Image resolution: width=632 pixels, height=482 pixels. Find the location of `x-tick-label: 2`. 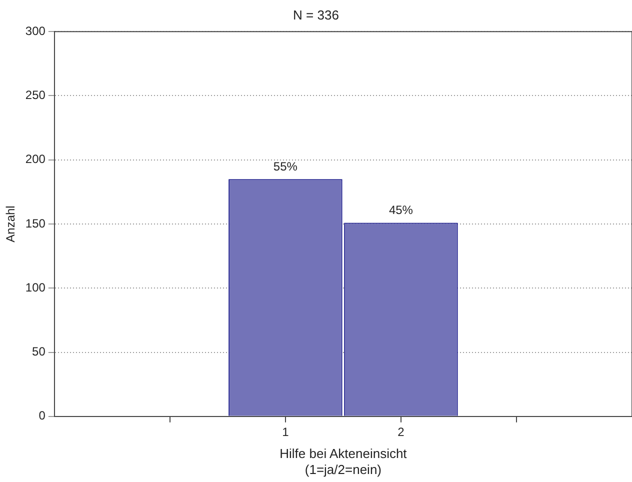

x-tick-label: 2 is located at coordinates (401, 431).